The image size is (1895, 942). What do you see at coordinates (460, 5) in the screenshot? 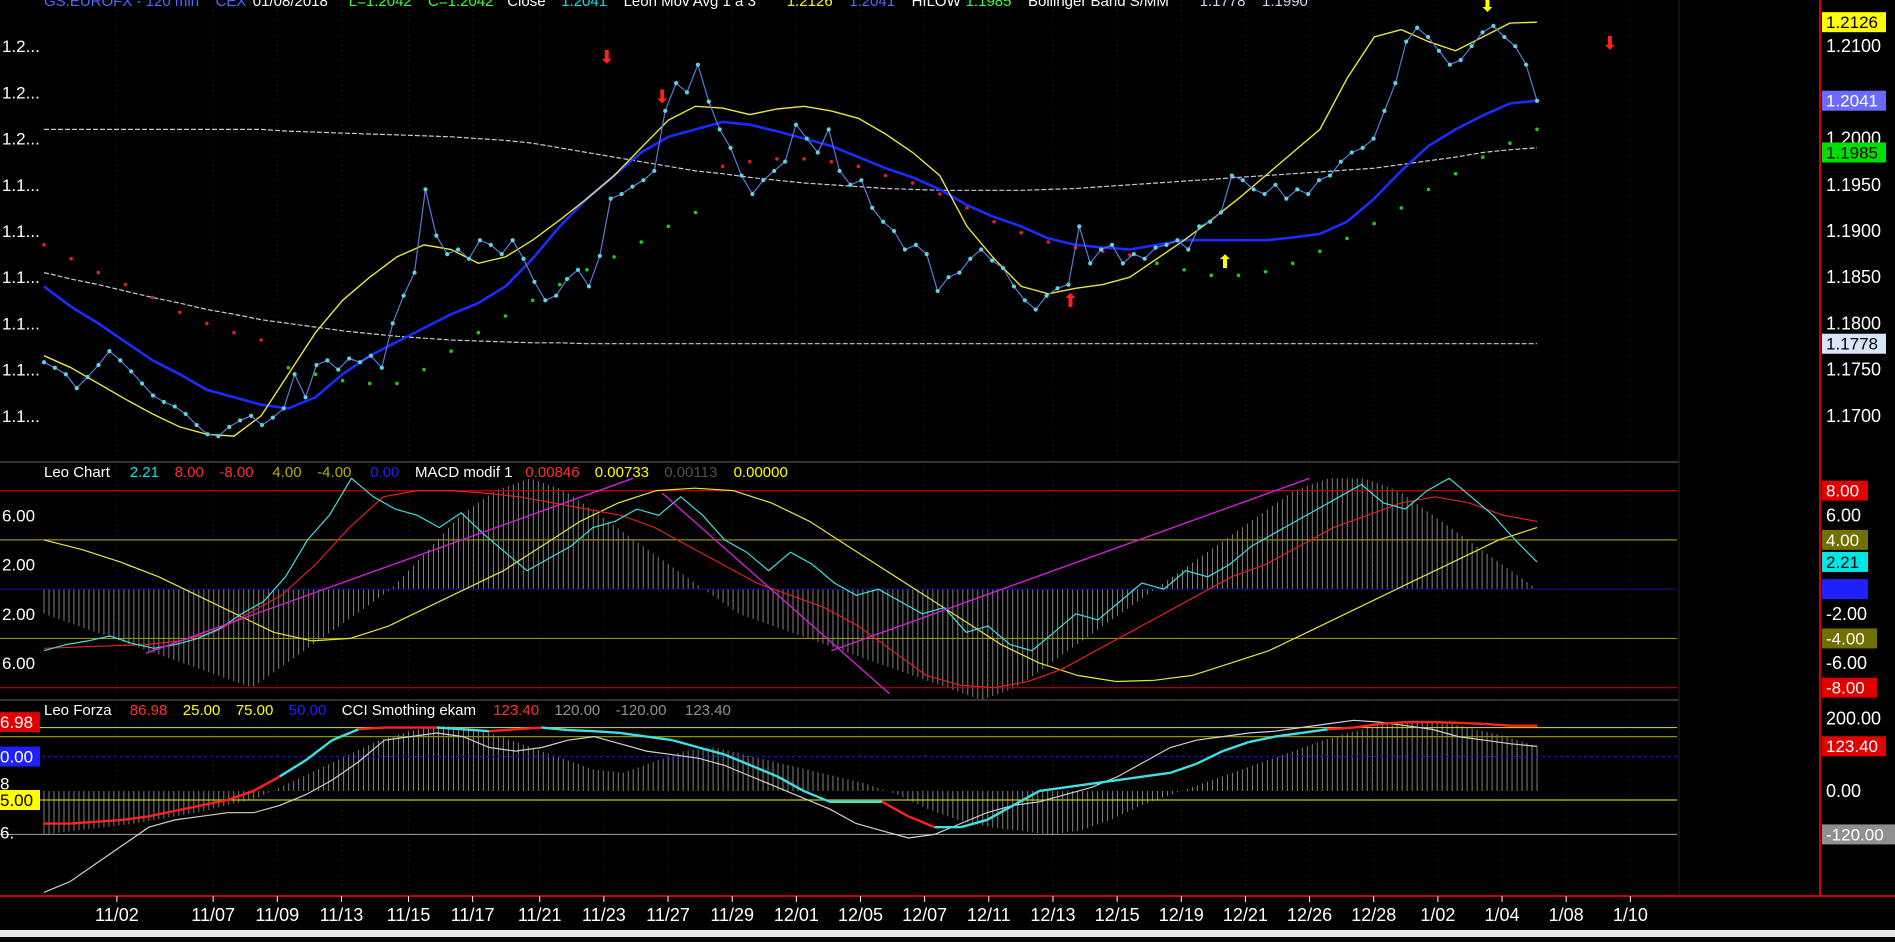
I see `price-header-item: C=1.2042` at bounding box center [460, 5].